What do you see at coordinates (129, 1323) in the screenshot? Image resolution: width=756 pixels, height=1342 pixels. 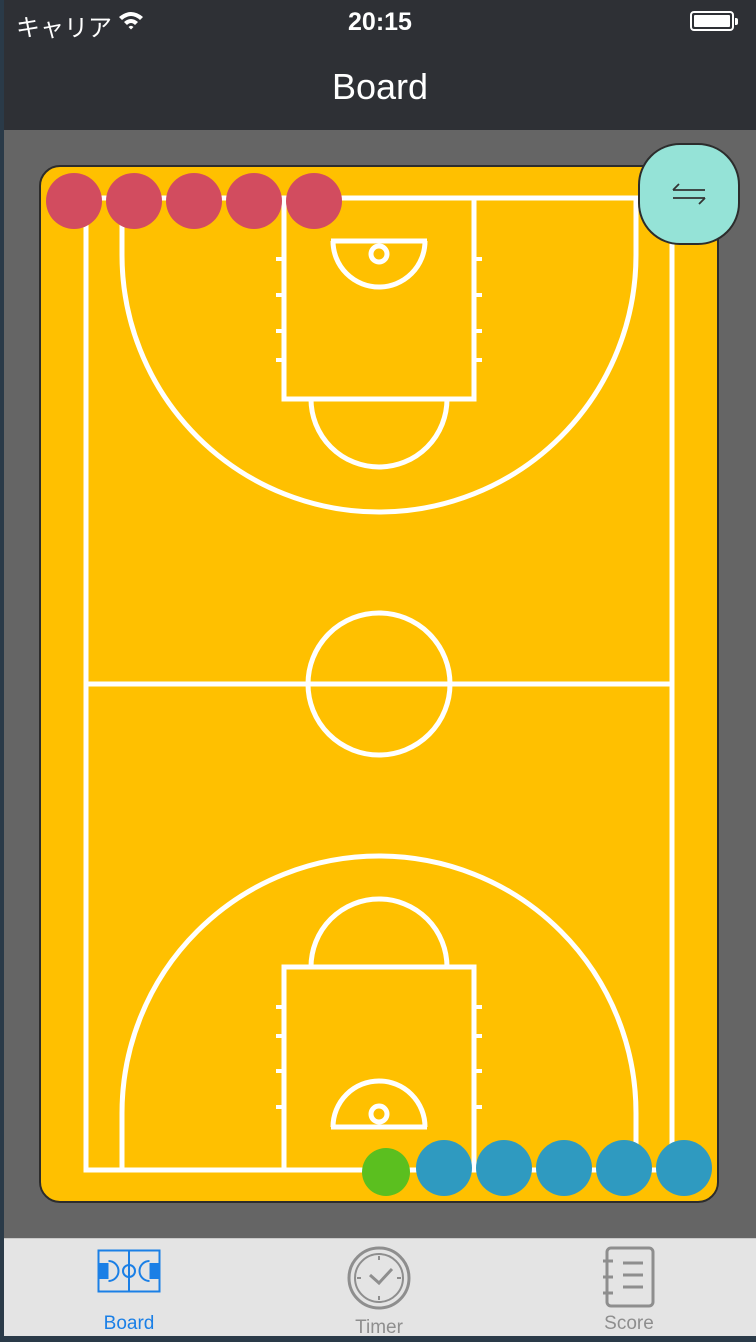 I see `tab-board-label: Board` at bounding box center [129, 1323].